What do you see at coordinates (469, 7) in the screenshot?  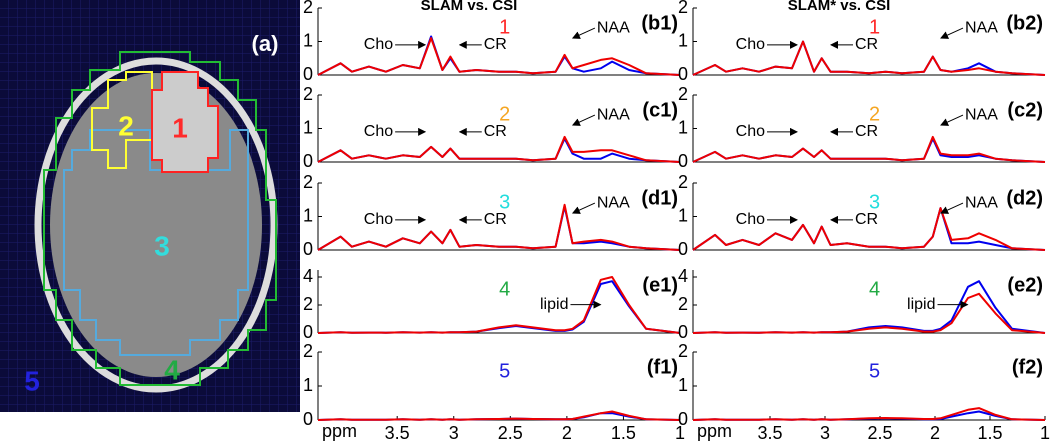 I see `chart-title: SLAM vs. CSI` at bounding box center [469, 7].